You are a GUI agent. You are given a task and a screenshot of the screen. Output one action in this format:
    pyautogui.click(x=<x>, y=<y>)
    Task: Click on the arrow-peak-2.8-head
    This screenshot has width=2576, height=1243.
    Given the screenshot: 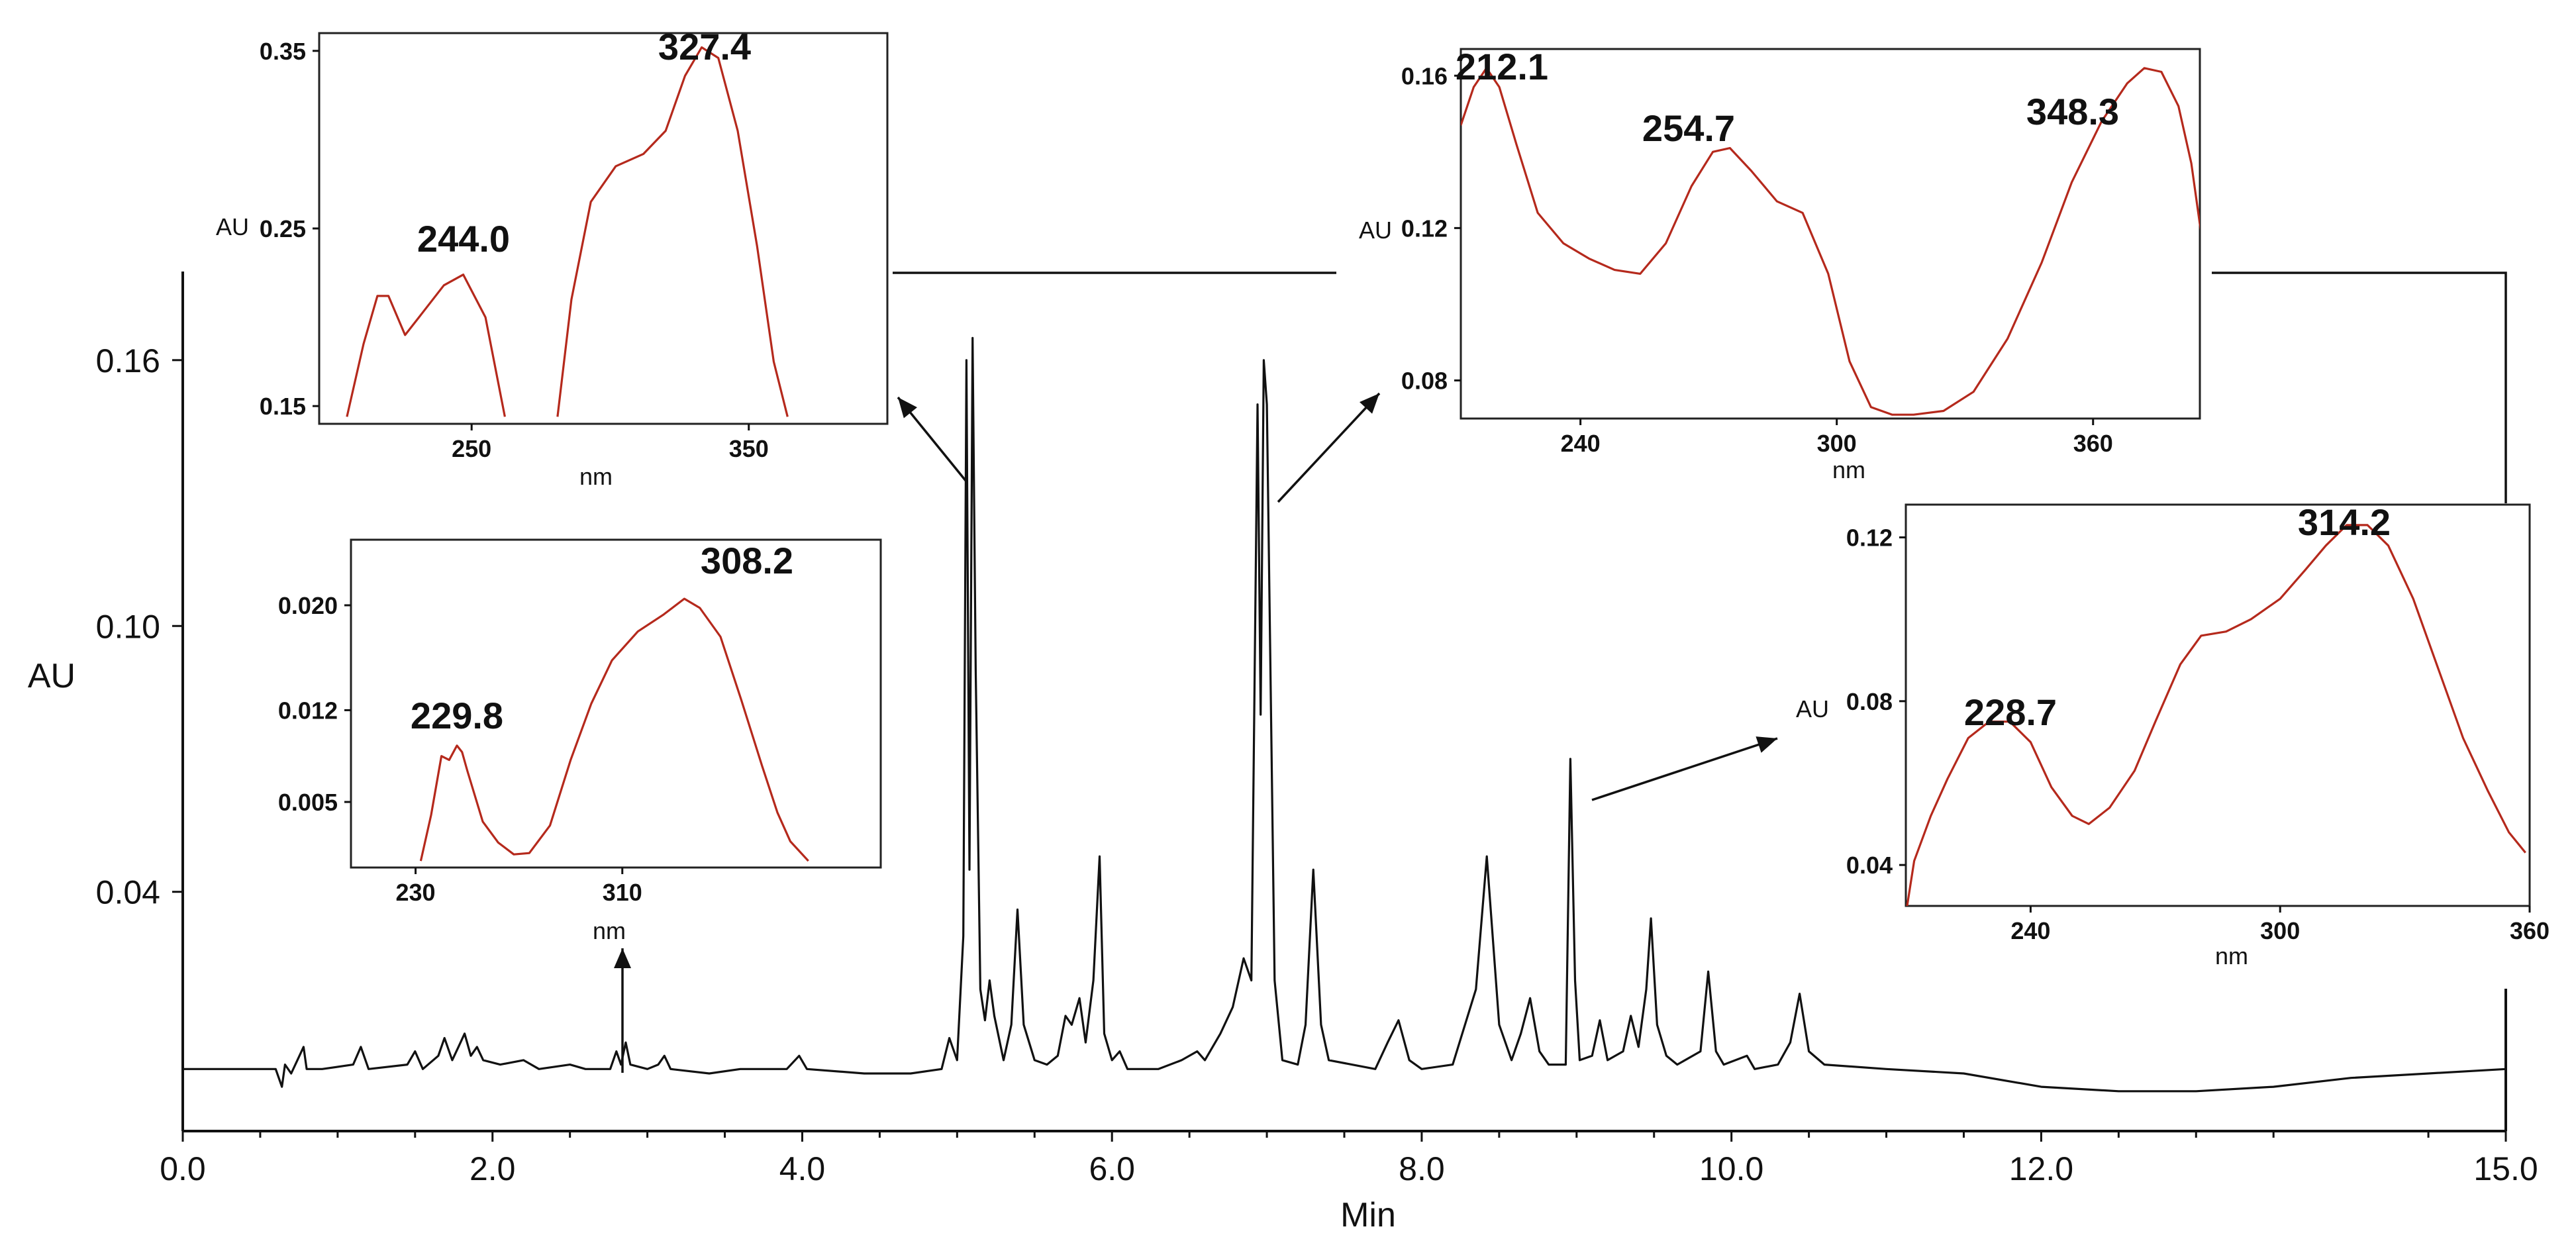 What is the action you would take?
    pyautogui.click(x=622, y=958)
    